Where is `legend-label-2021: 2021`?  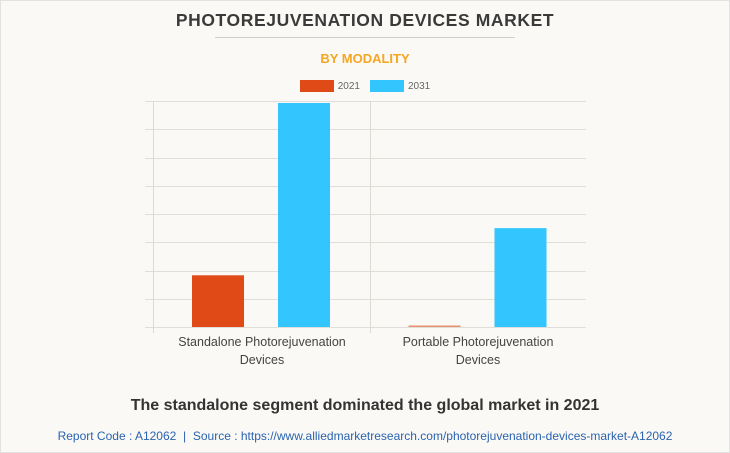 legend-label-2021: 2021 is located at coordinates (348, 86).